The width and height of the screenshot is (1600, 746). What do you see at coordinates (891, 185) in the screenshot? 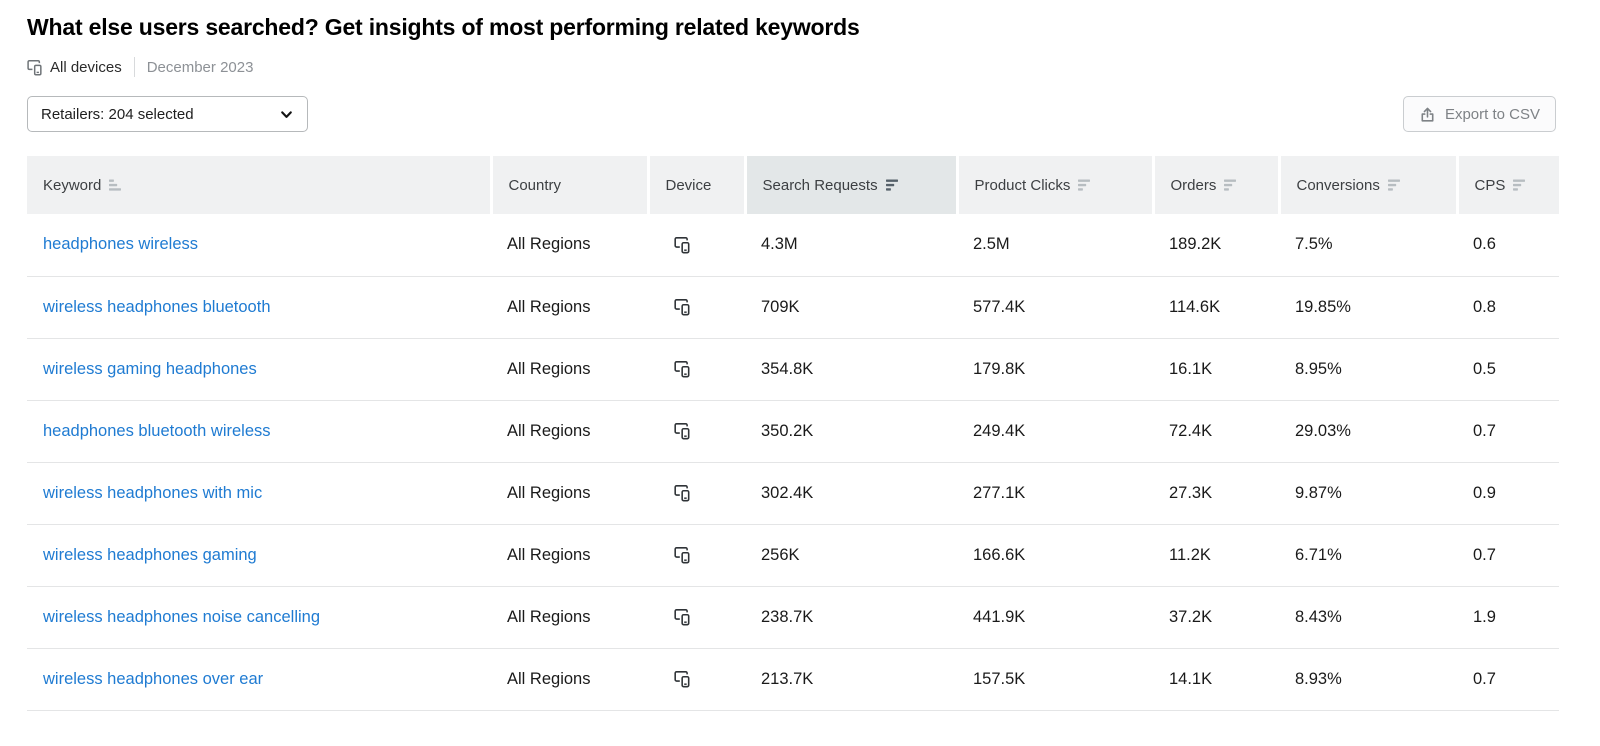
I see `sort-desc-icon` at bounding box center [891, 185].